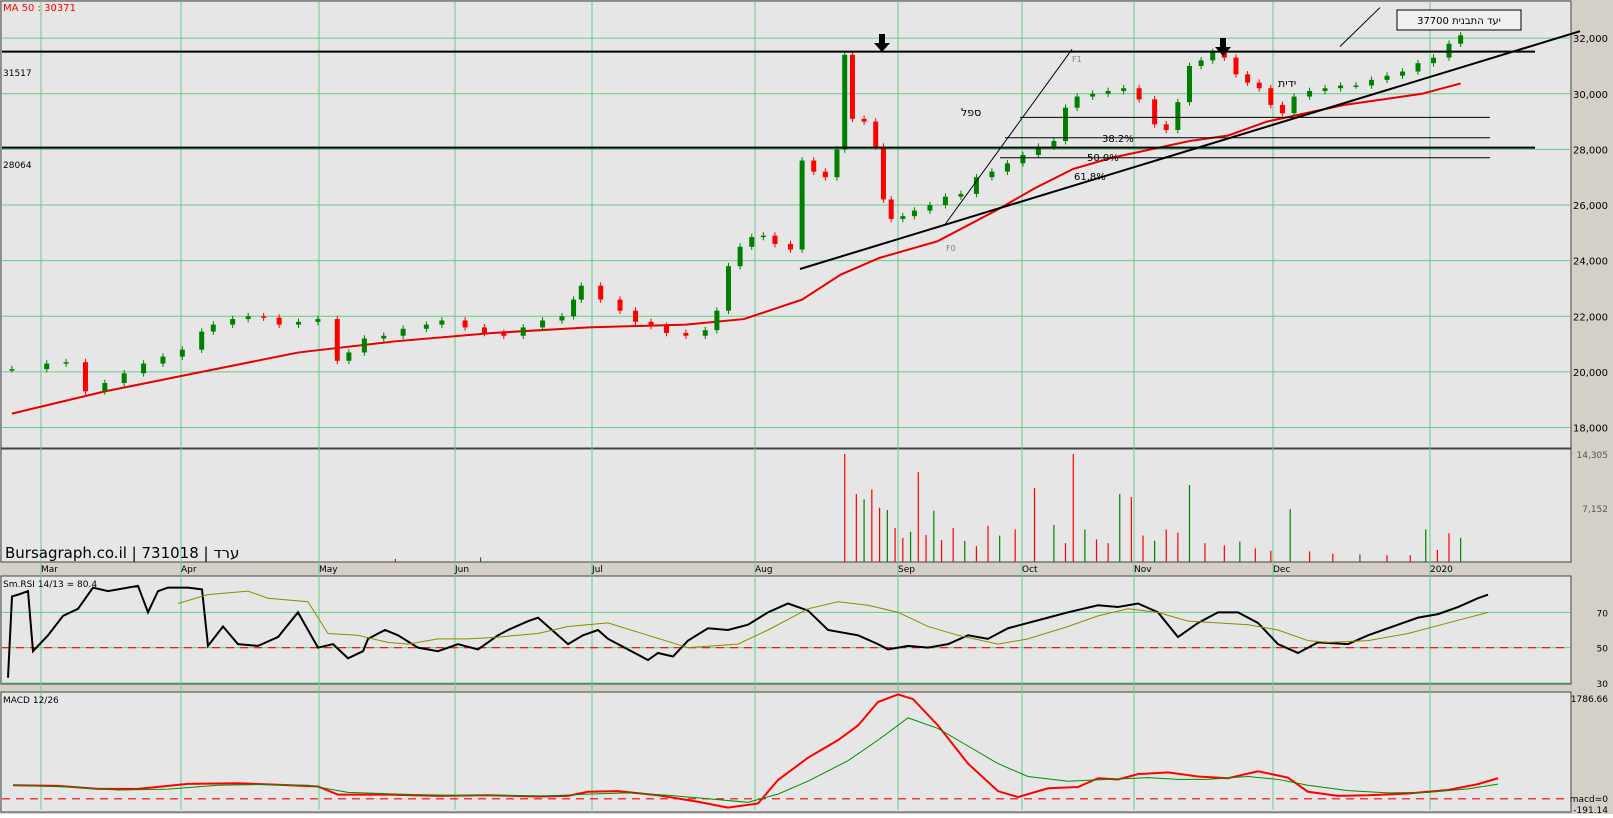 Image resolution: width=1613 pixels, height=818 pixels. I want to click on peak-arrow-icon, so click(882, 43).